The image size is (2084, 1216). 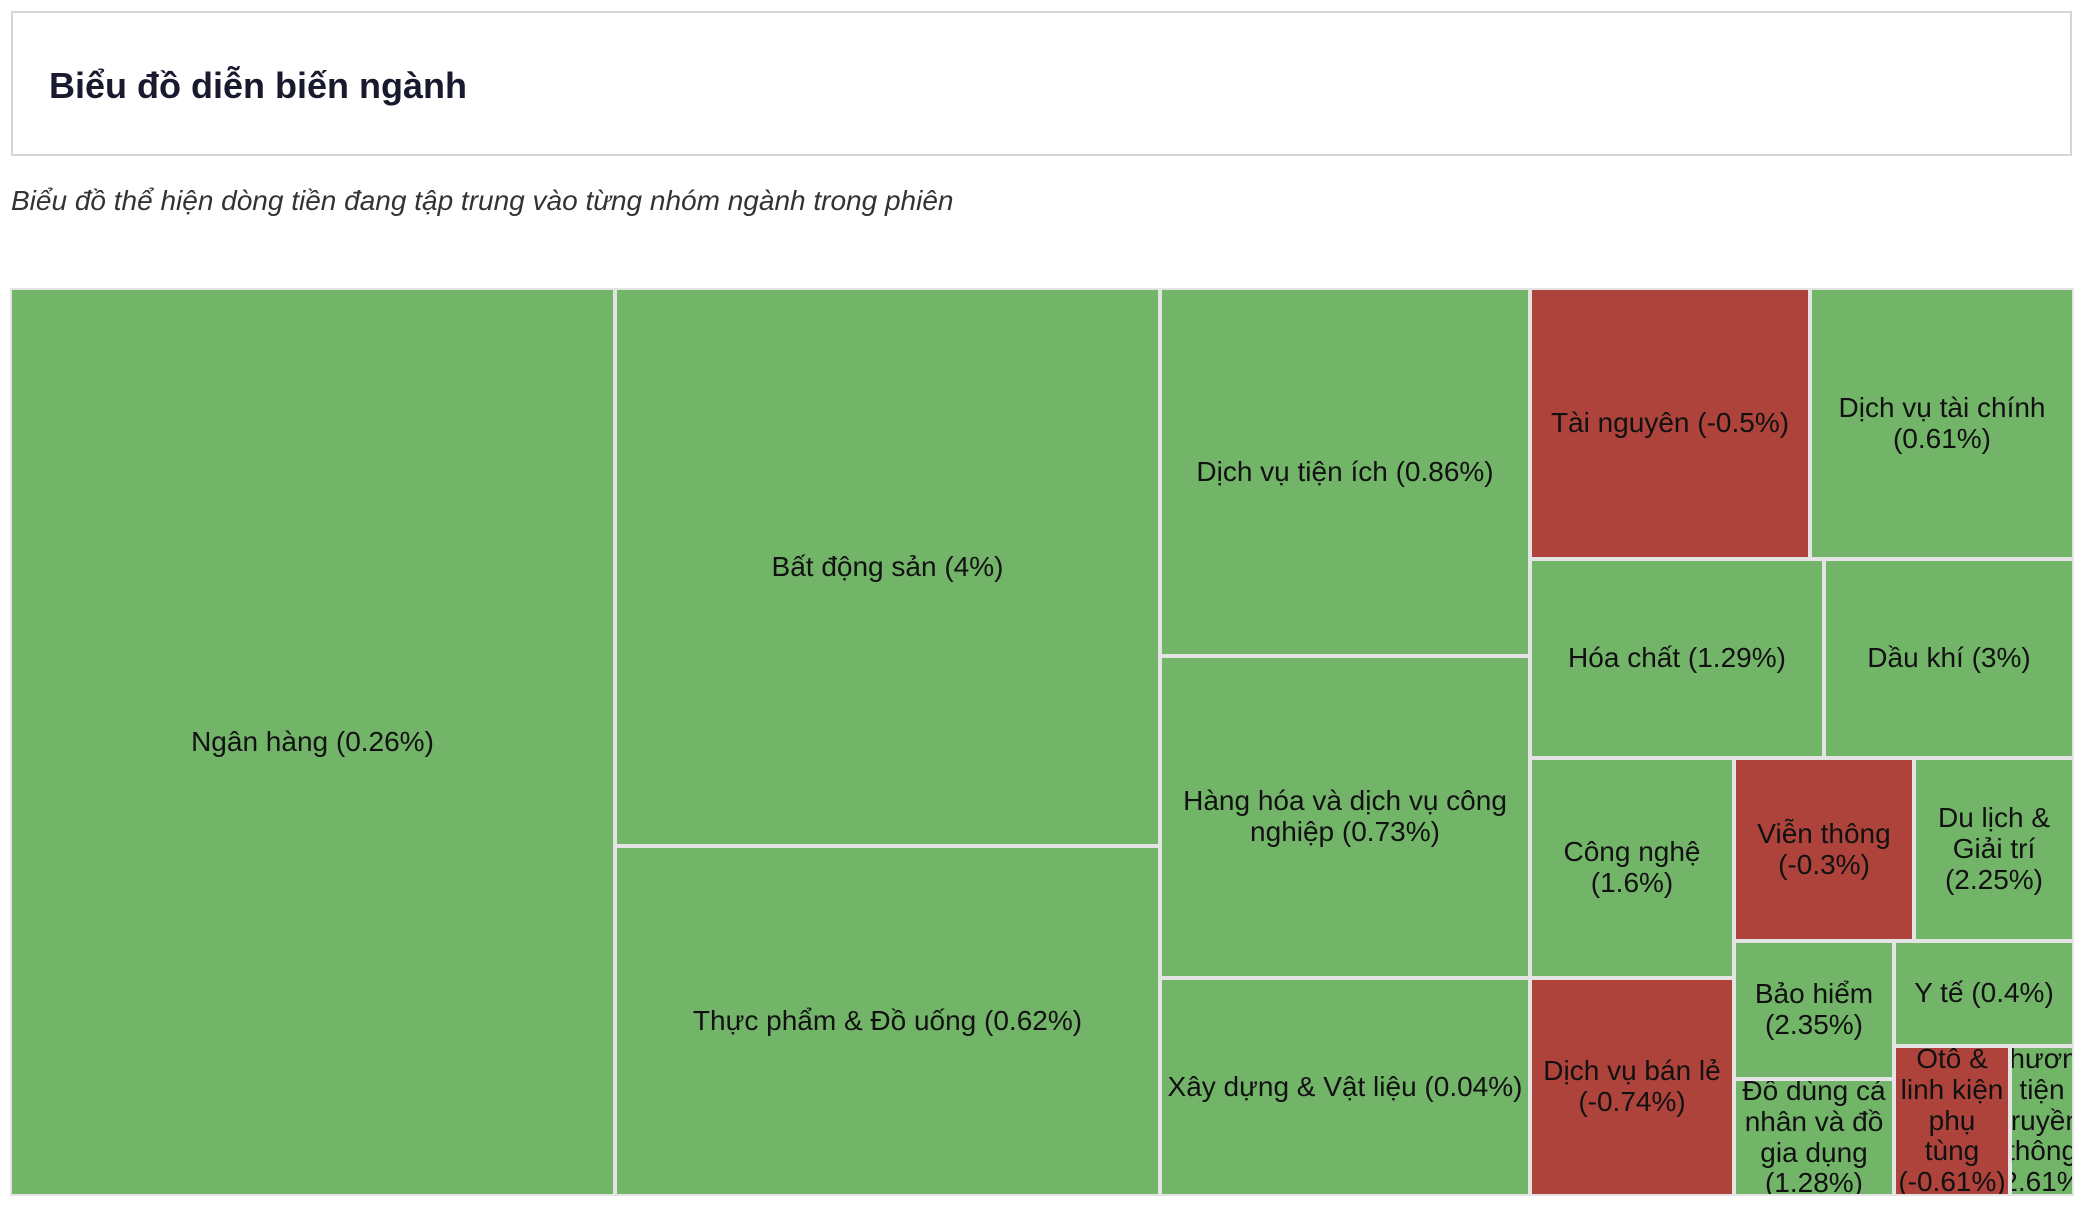 I want to click on treemap-cell: Hàng hóa và dịch vụ công nghiệp (0.73%), so click(x=1345, y=817).